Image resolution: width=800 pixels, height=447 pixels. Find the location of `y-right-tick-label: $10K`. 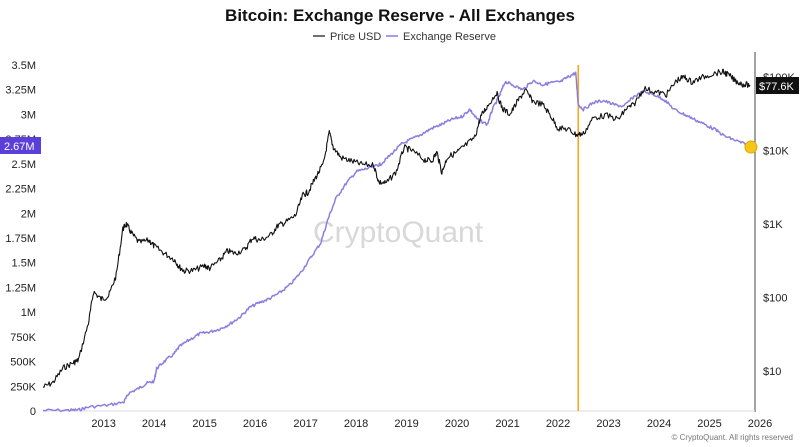

y-right-tick-label: $10K is located at coordinates (776, 152).